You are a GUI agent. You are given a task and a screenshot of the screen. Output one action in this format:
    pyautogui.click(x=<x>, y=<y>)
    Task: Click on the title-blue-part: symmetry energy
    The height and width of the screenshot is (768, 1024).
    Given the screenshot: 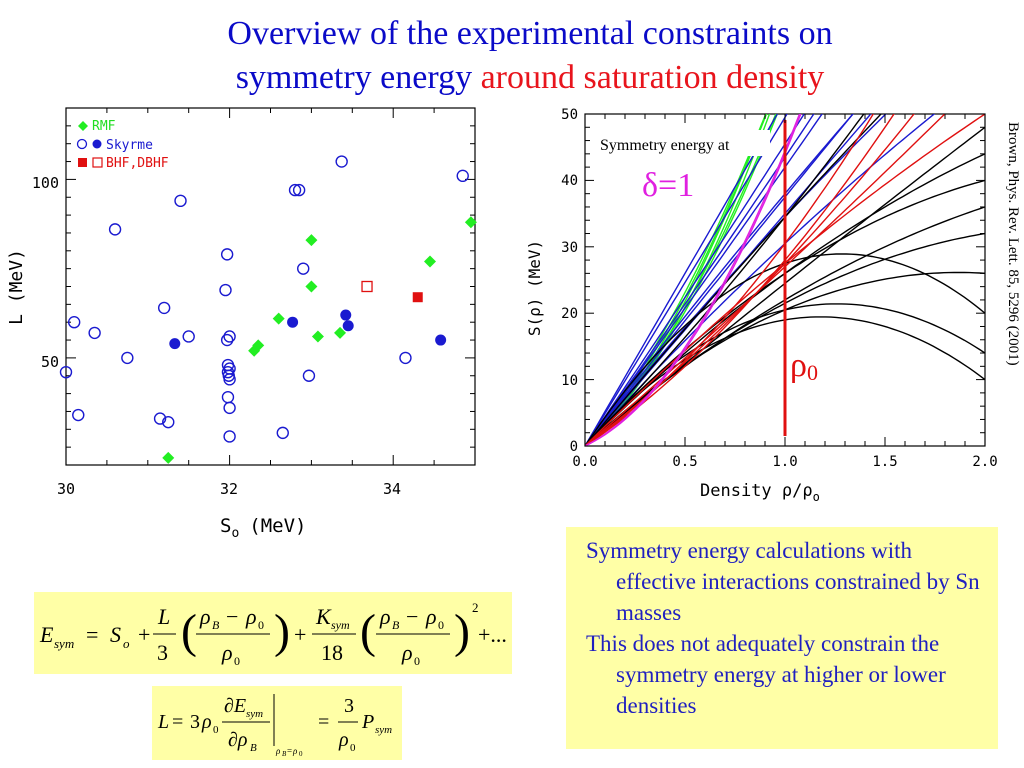 What is the action you would take?
    pyautogui.click(x=354, y=77)
    